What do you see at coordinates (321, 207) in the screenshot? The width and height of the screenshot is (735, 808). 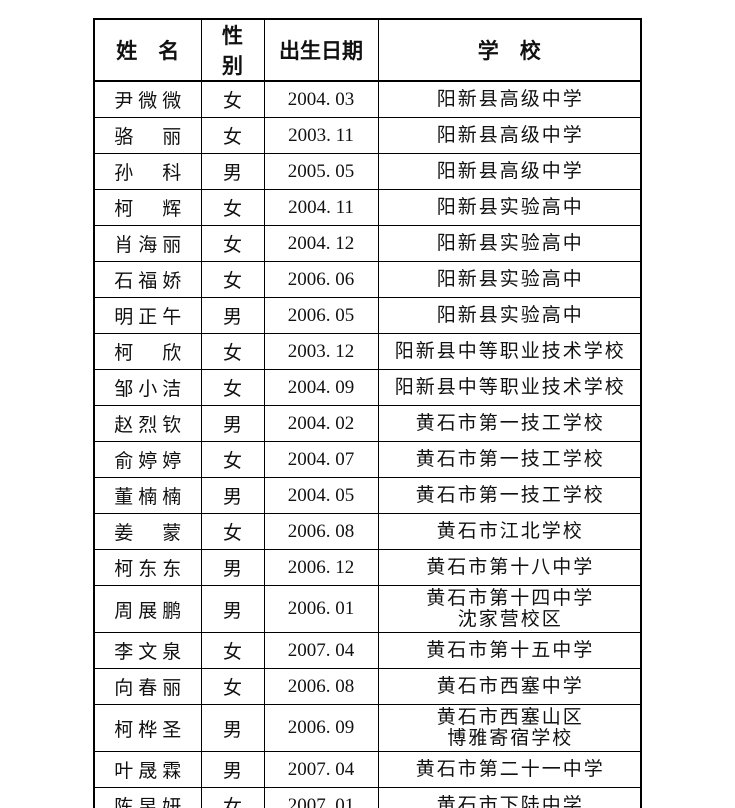 I see `birth-date-cell: 2004. 11` at bounding box center [321, 207].